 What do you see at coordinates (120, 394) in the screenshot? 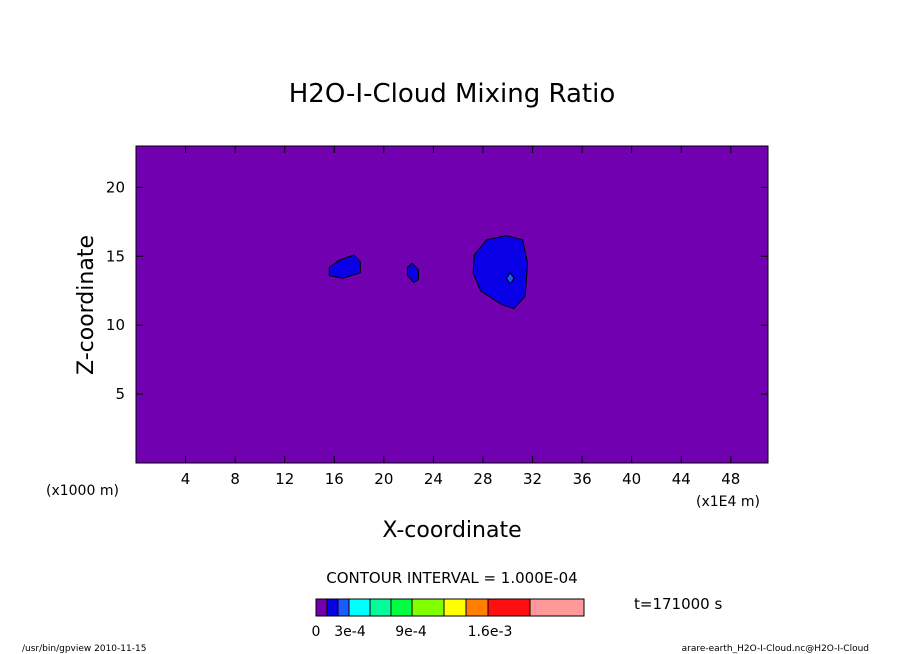
I see `y-tick-label: 5` at bounding box center [120, 394].